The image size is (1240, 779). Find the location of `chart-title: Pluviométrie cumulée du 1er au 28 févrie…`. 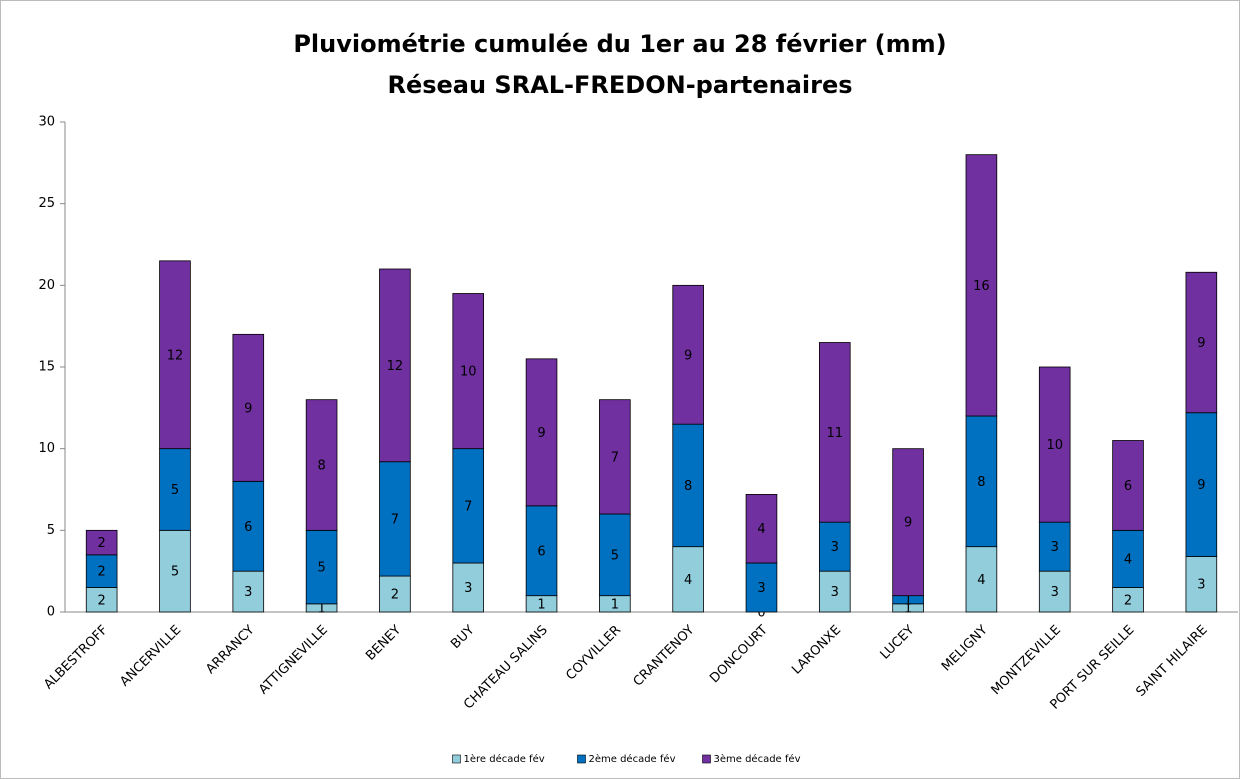

chart-title: Pluviométrie cumulée du 1er au 28 févrie… is located at coordinates (619, 44).